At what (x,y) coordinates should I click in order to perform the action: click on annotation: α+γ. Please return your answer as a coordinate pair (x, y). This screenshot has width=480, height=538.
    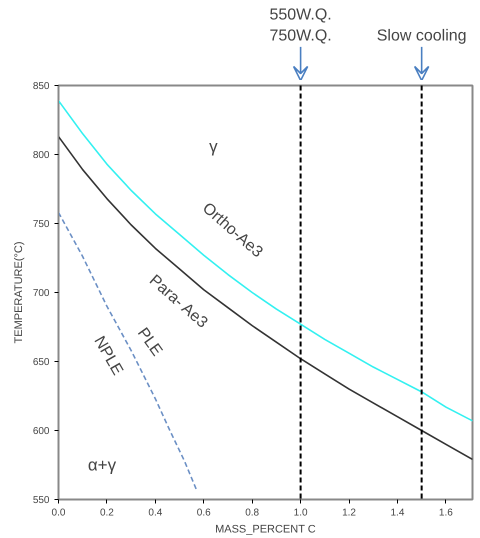
    Looking at the image, I should click on (102, 465).